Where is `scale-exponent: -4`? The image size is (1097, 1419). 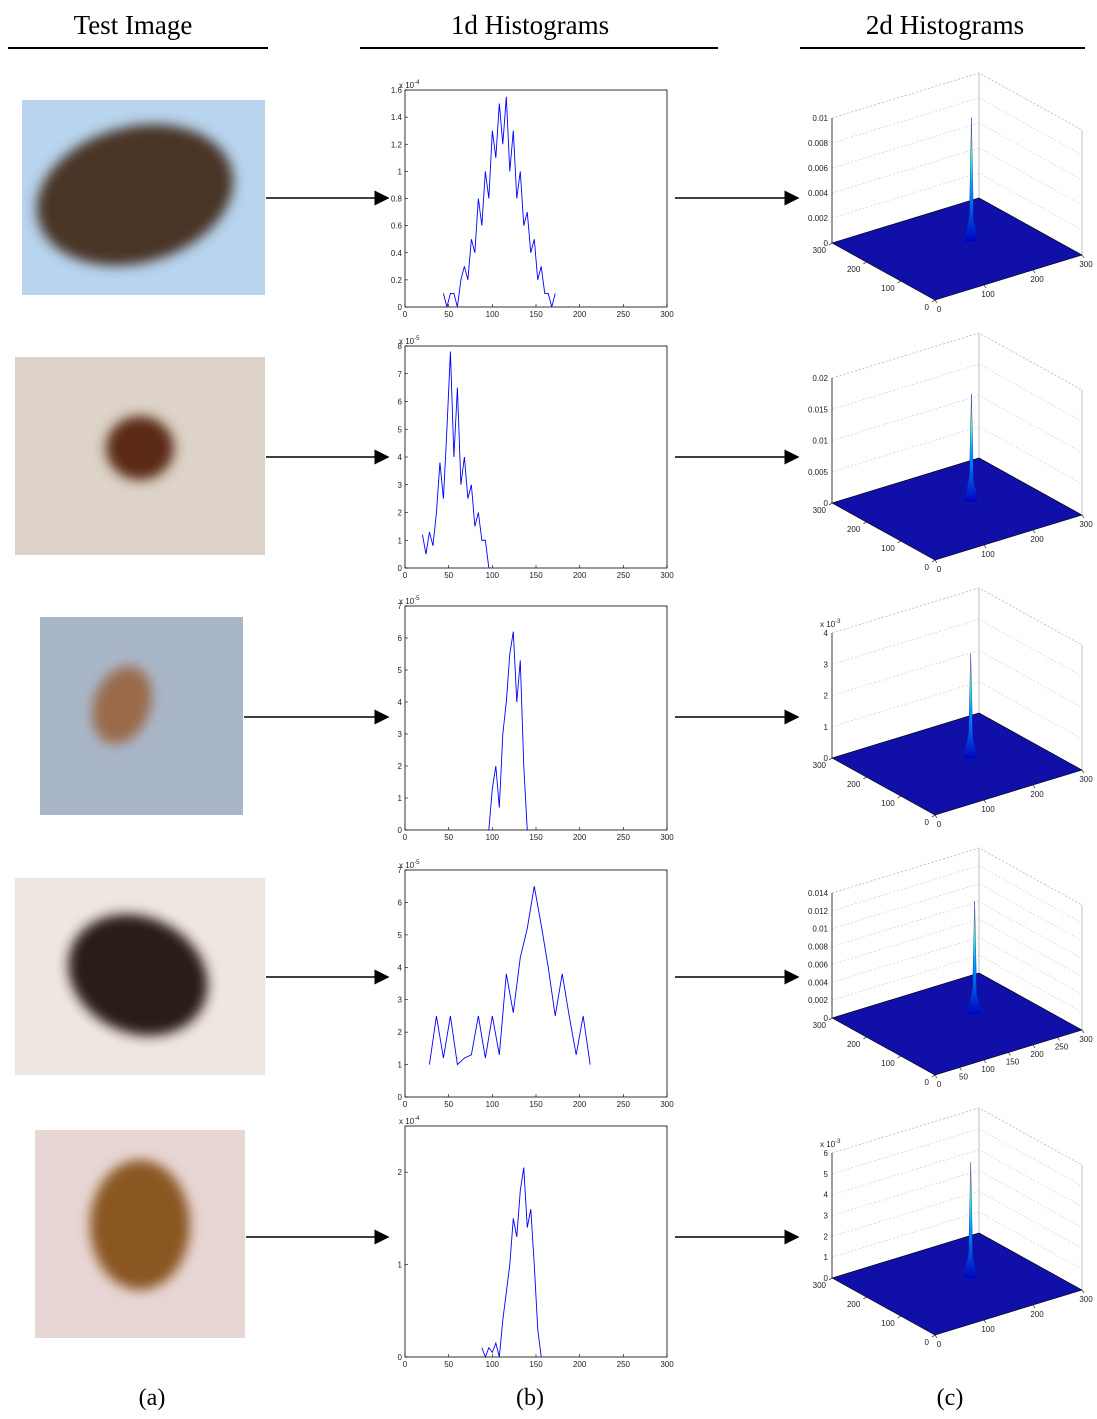
scale-exponent: -4 is located at coordinates (417, 83).